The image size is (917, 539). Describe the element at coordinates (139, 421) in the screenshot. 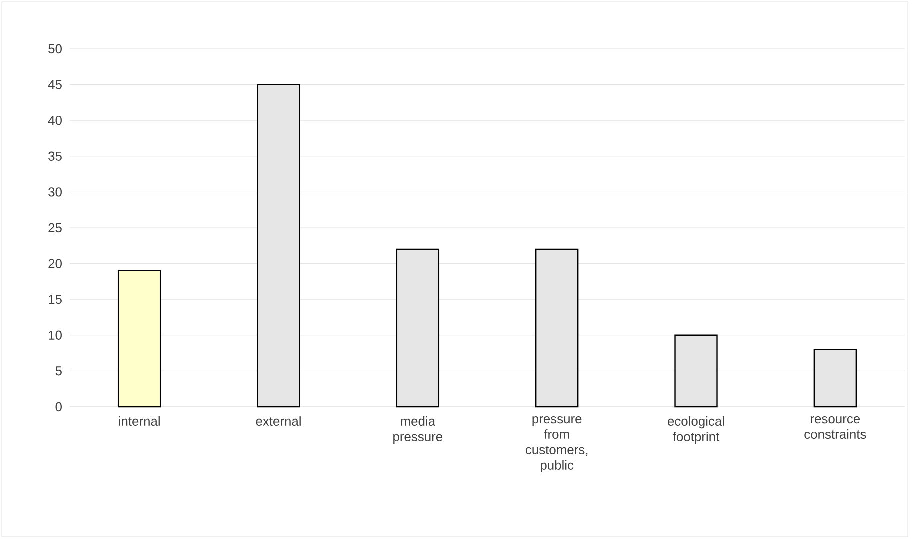

I see `x-tick-label: internal` at that location.